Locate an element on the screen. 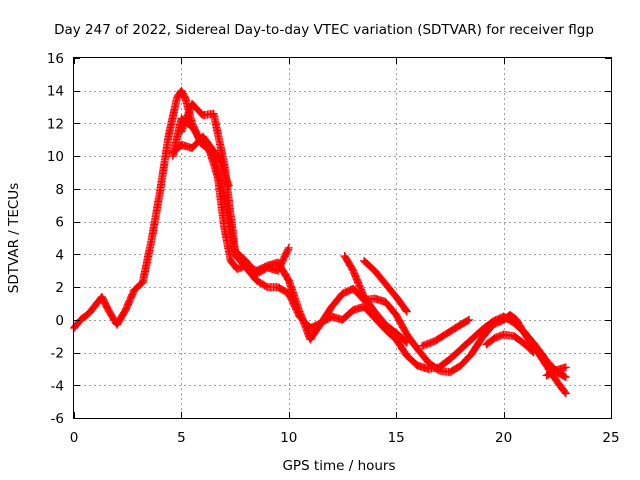  y-tick-label: 8 is located at coordinates (59, 190).